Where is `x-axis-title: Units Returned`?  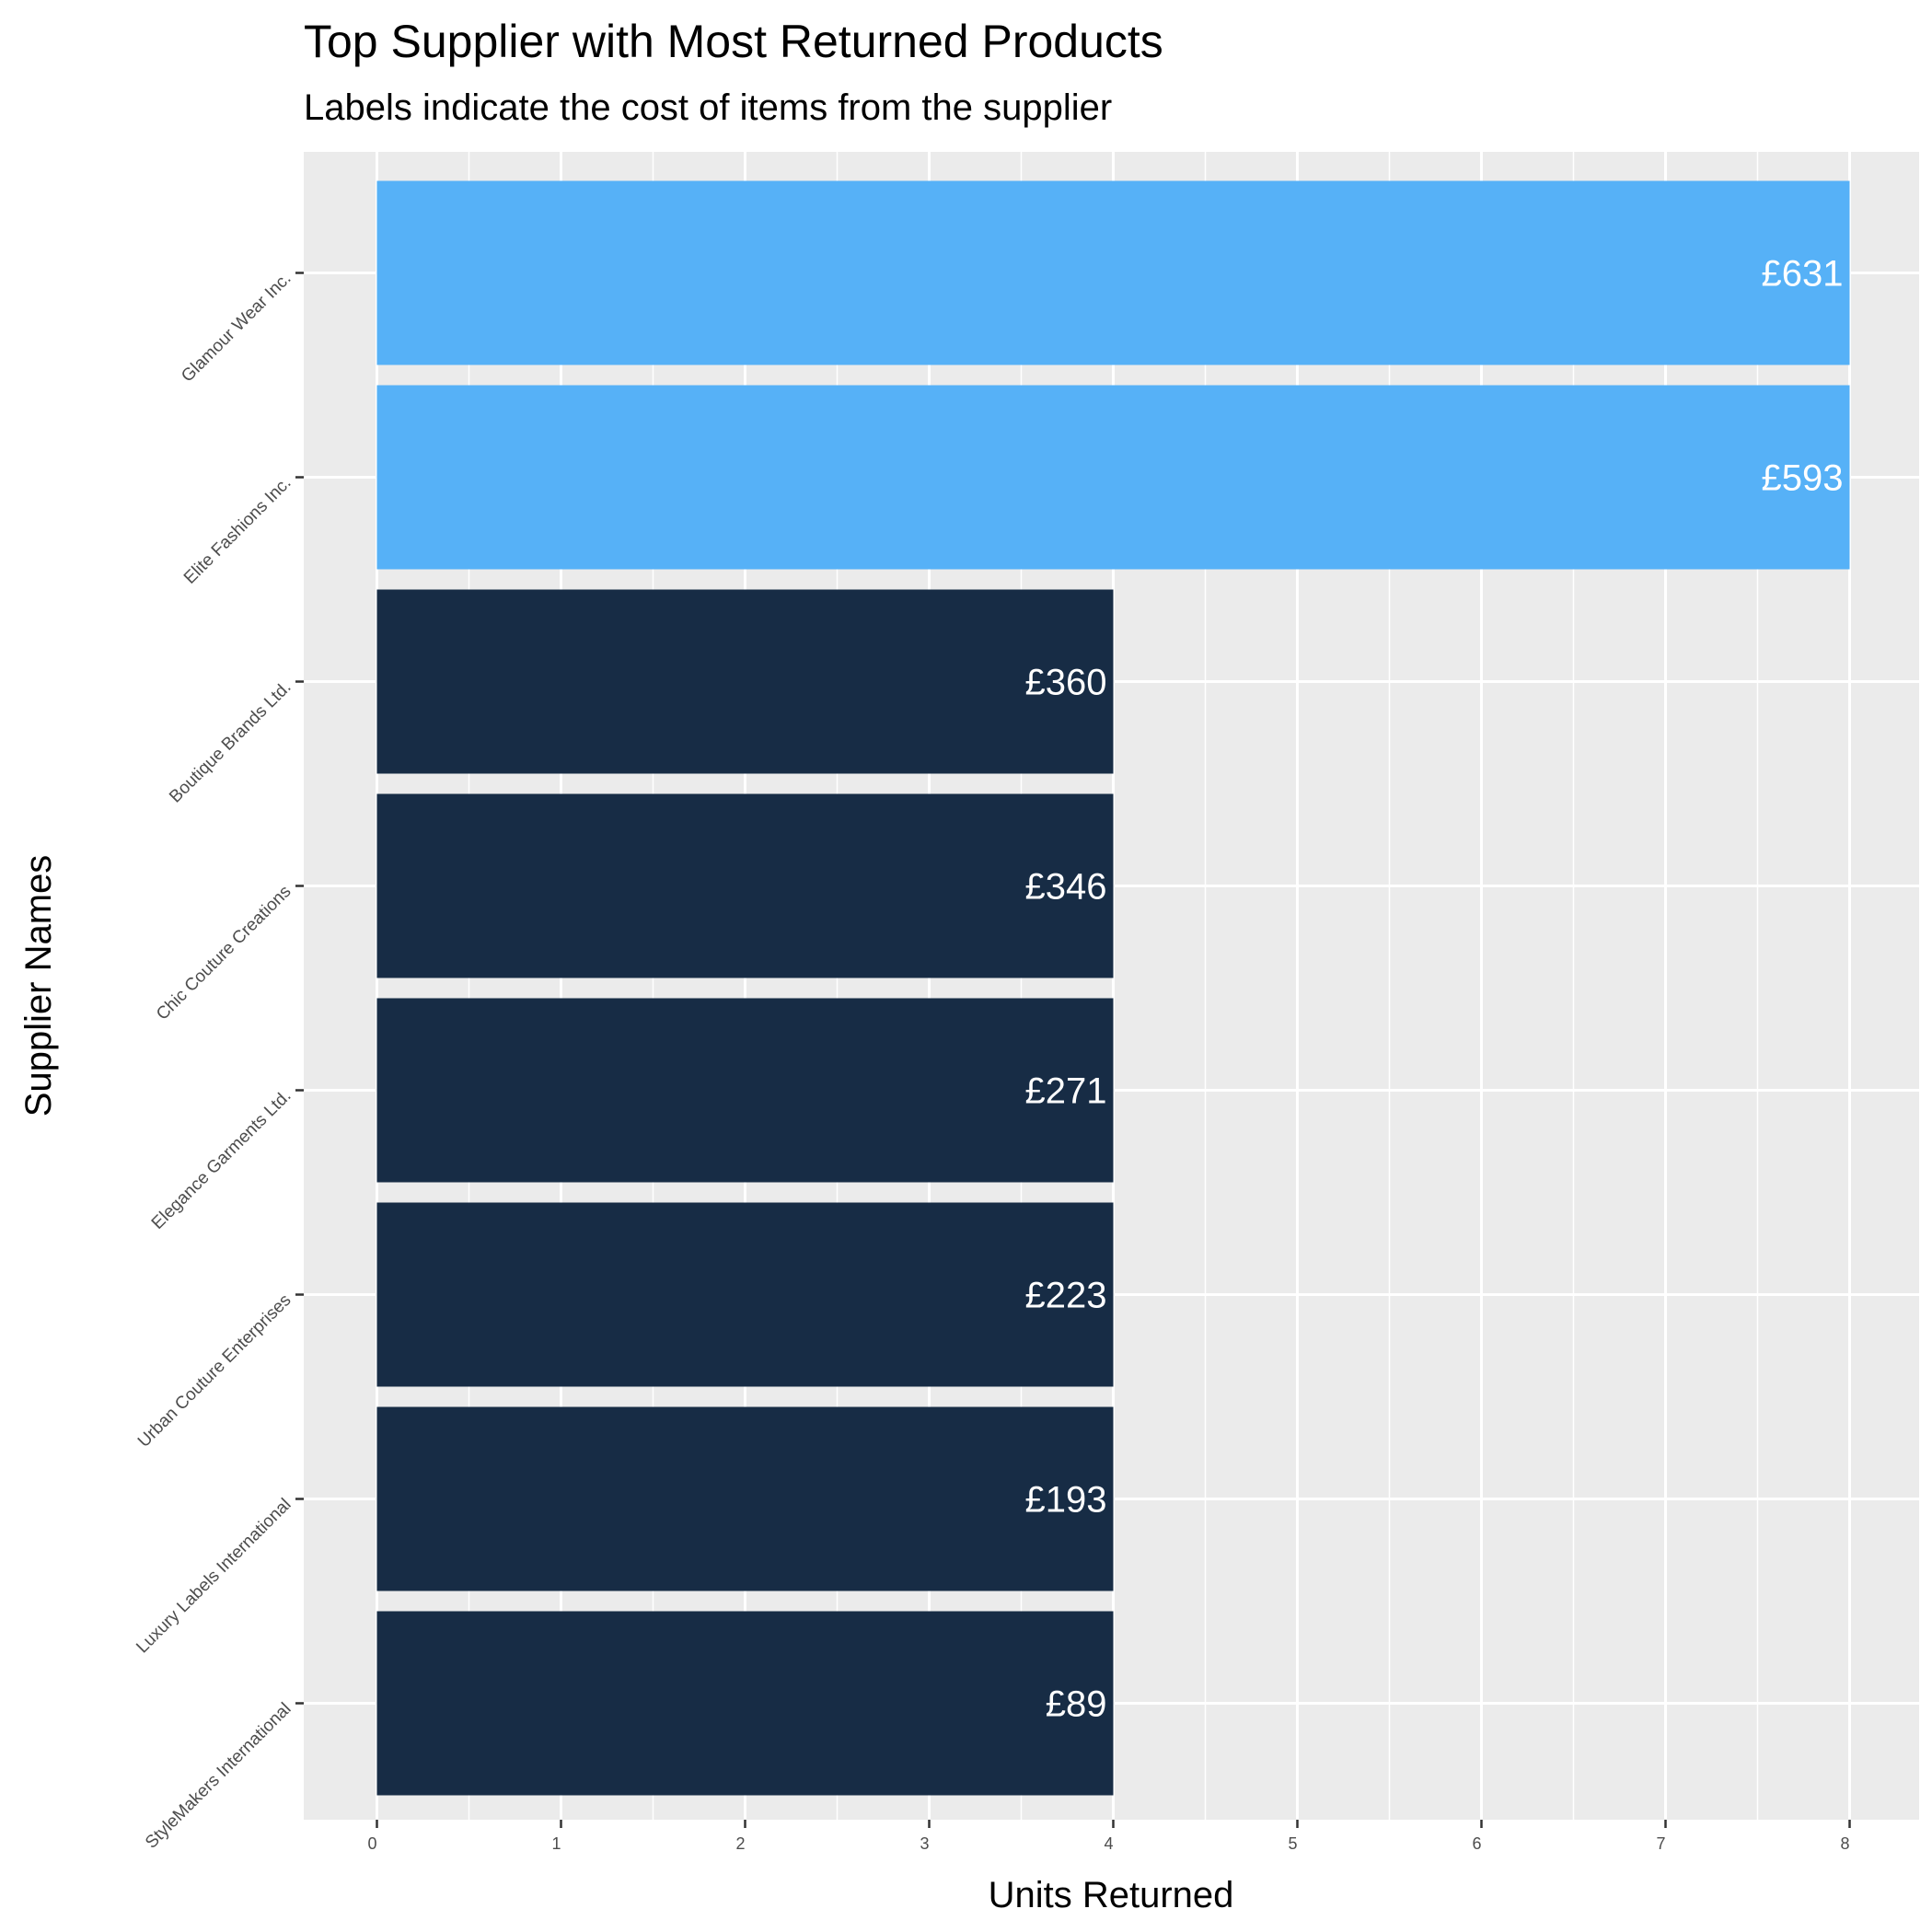
x-axis-title: Units Returned is located at coordinates (1112, 1895).